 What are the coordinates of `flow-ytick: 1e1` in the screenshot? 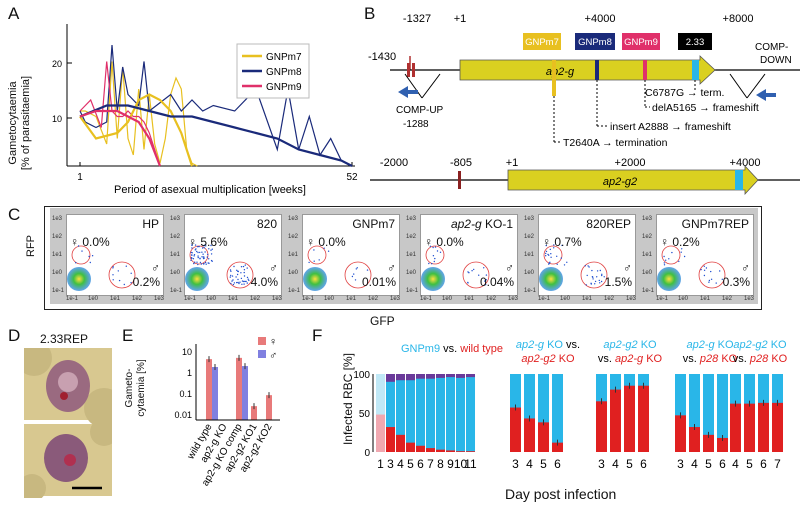 It's located at (57, 255).